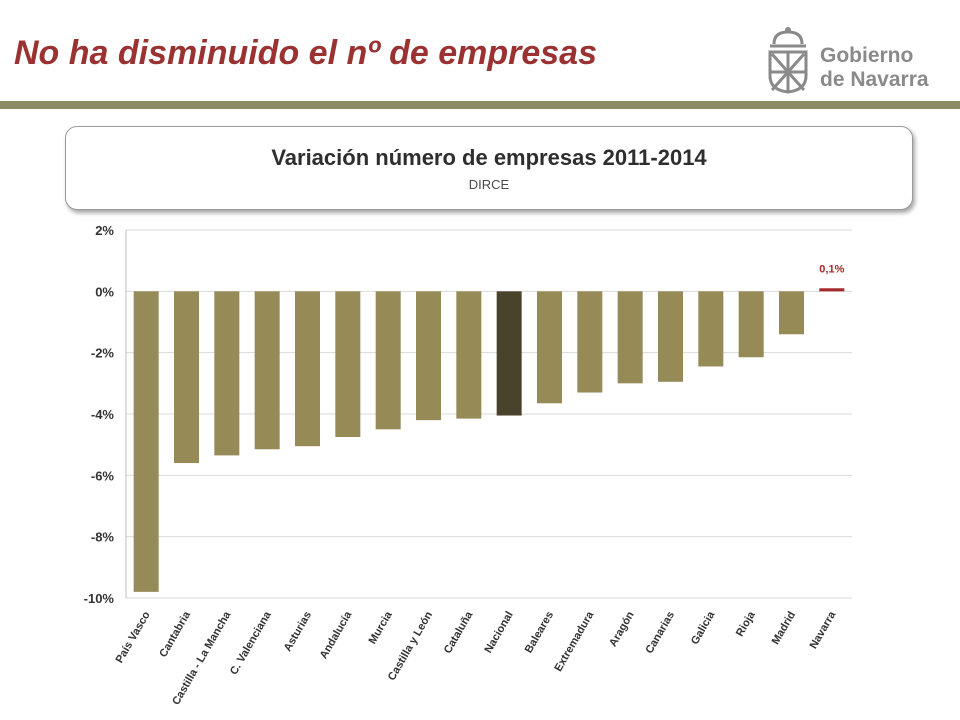 The width and height of the screenshot is (960, 720). What do you see at coordinates (489, 184) in the screenshot?
I see `chart-subtitle: DIRCE` at bounding box center [489, 184].